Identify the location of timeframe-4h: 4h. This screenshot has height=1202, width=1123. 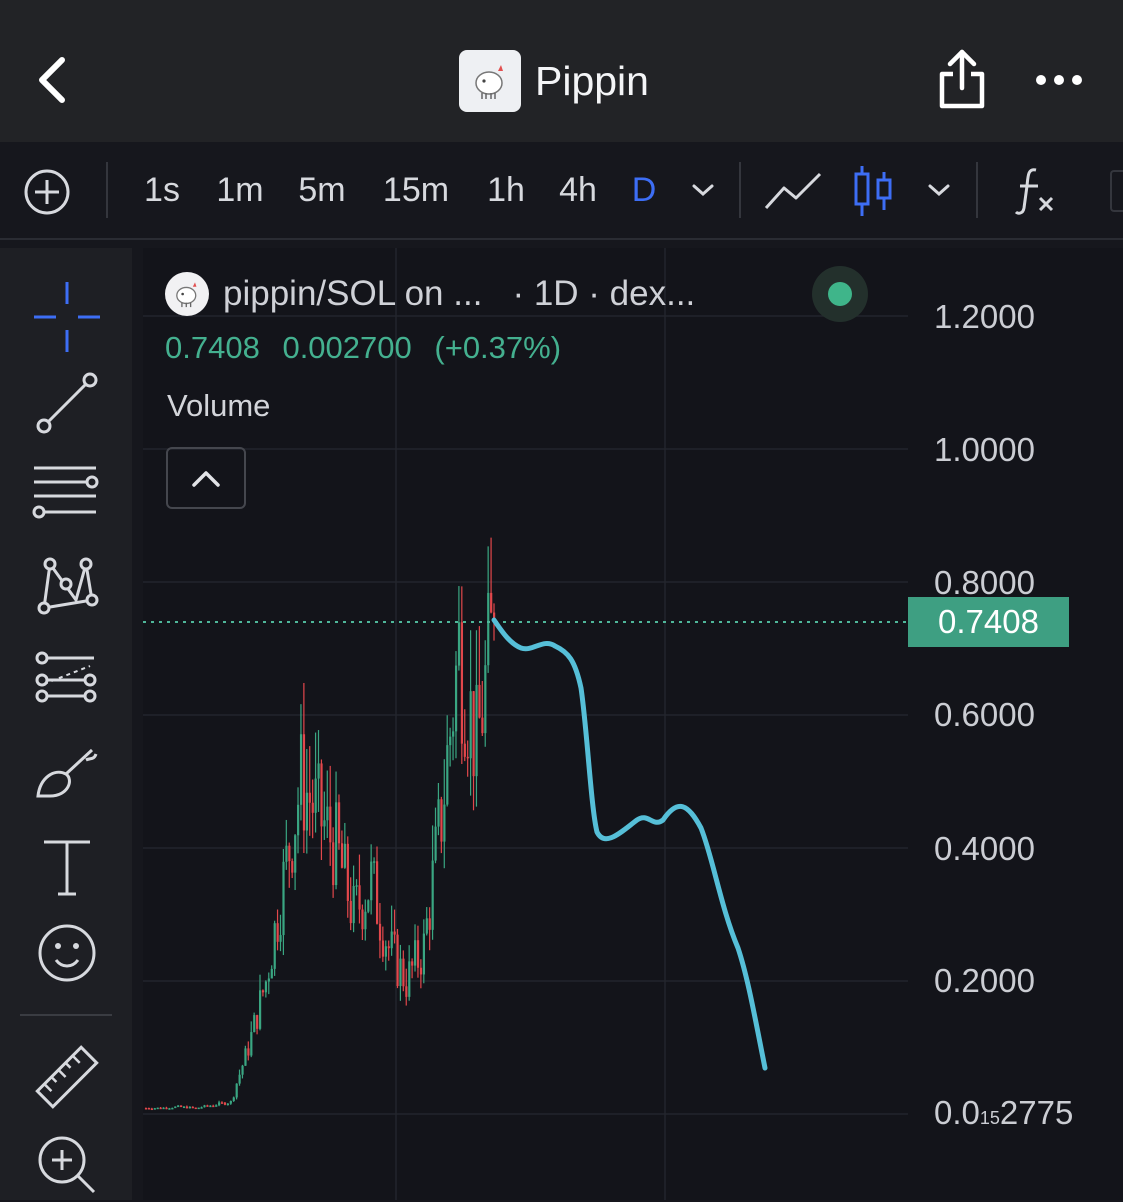
(578, 189).